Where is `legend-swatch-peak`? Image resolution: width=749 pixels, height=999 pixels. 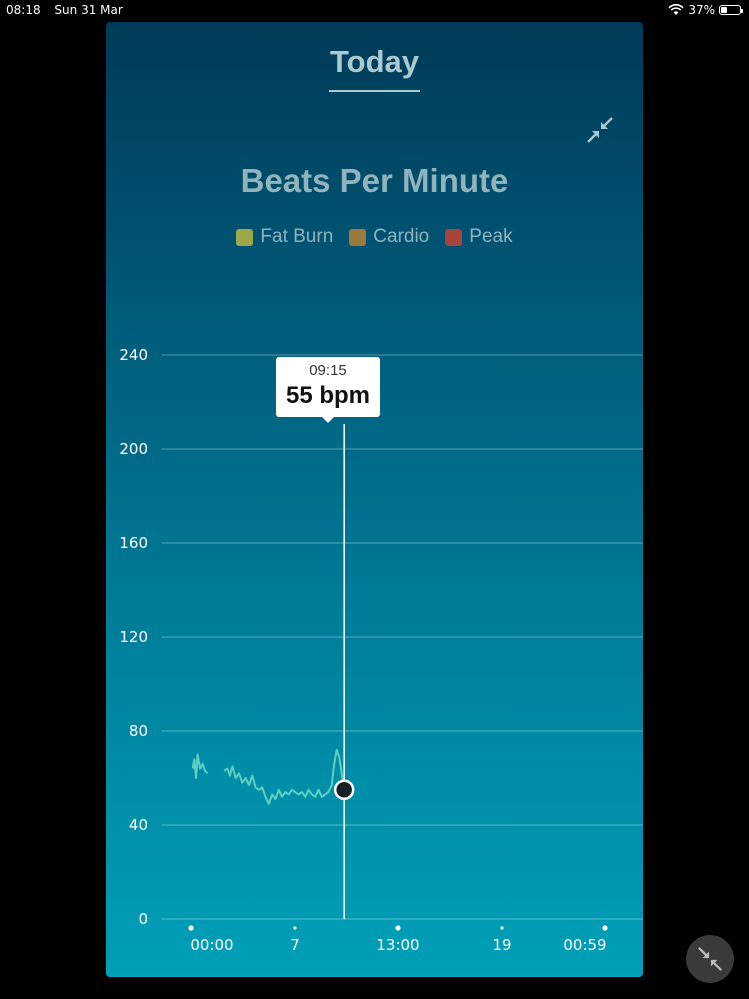
legend-swatch-peak is located at coordinates (454, 237).